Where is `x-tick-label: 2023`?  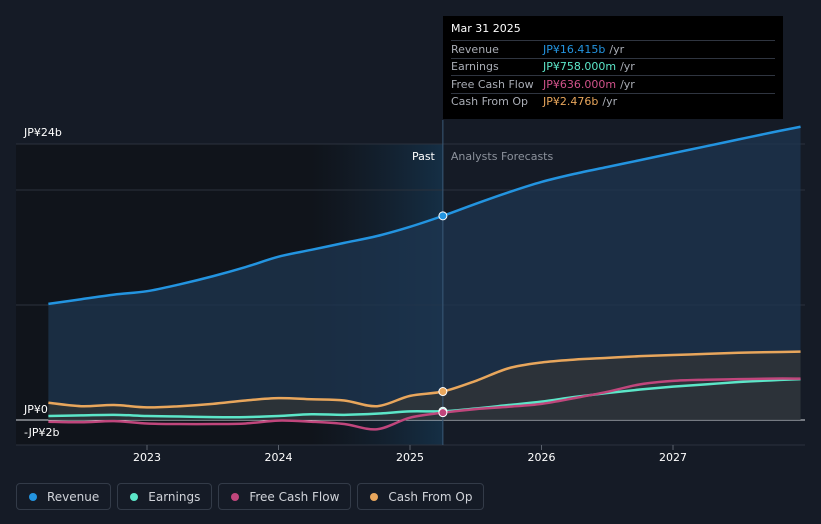
x-tick-label: 2023 is located at coordinates (147, 457).